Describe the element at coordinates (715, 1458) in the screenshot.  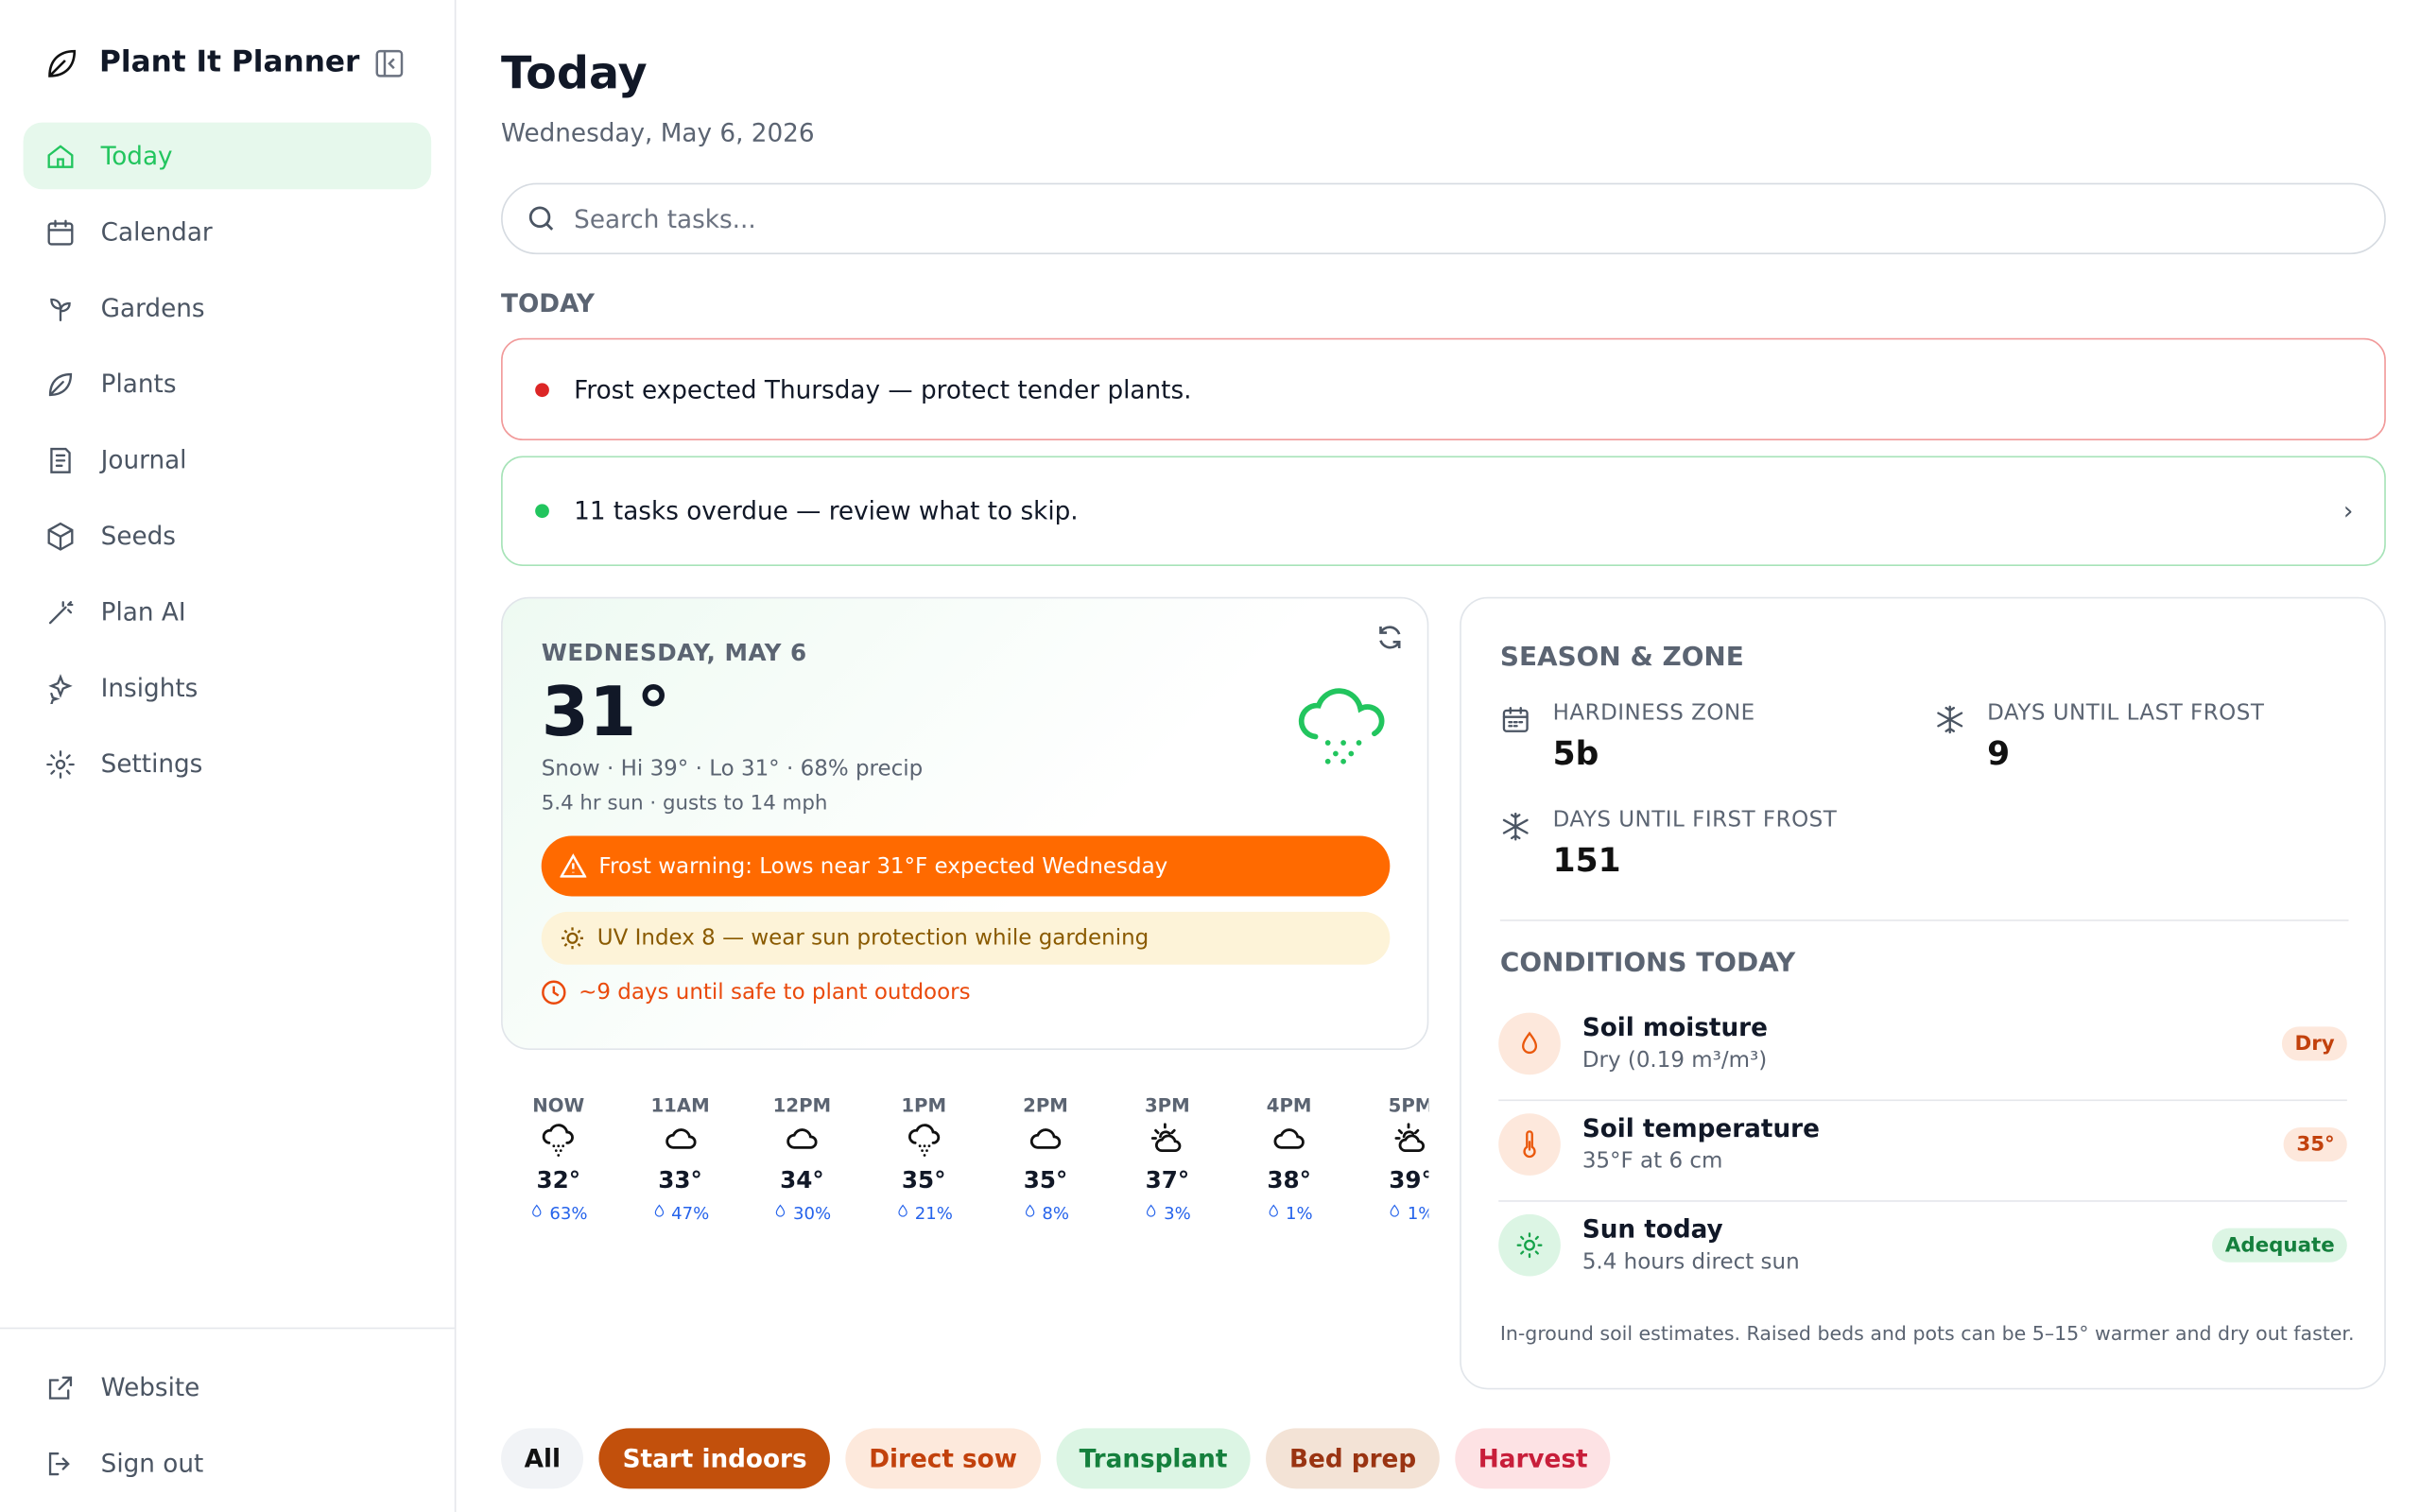
I see `filter-chip: Start indoors` at that location.